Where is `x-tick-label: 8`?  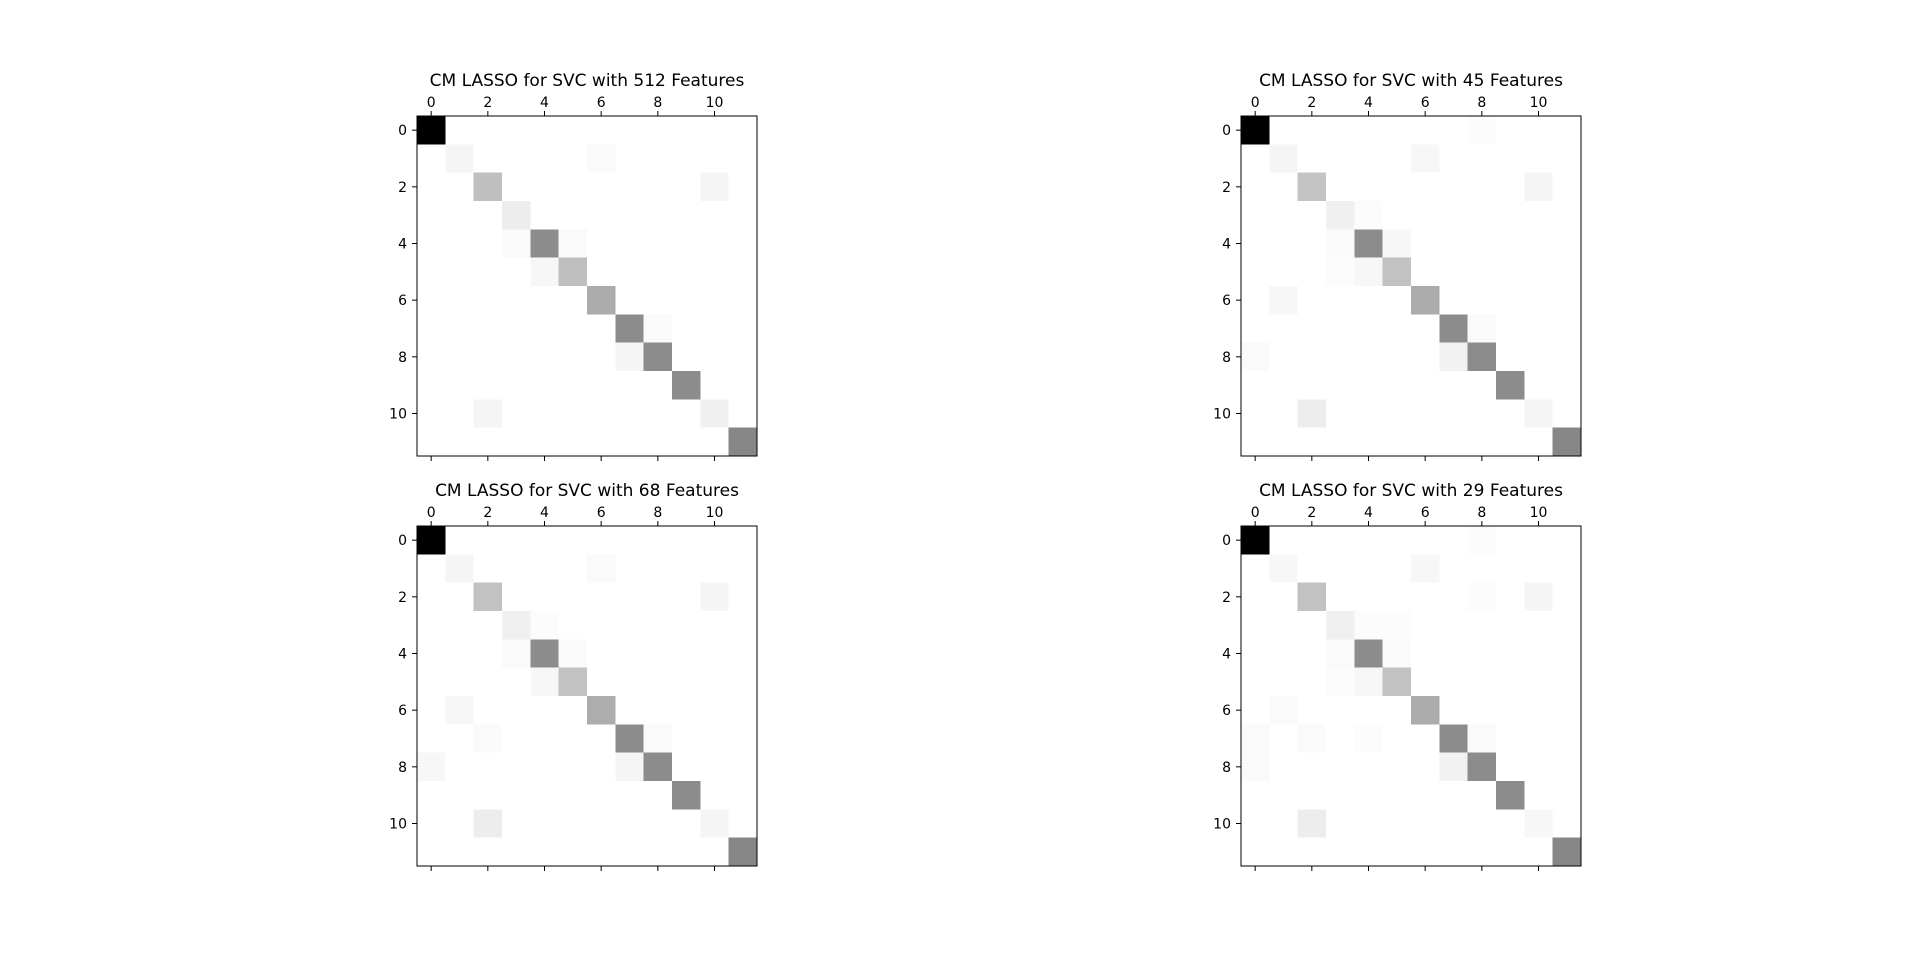
x-tick-label: 8 is located at coordinates (657, 513).